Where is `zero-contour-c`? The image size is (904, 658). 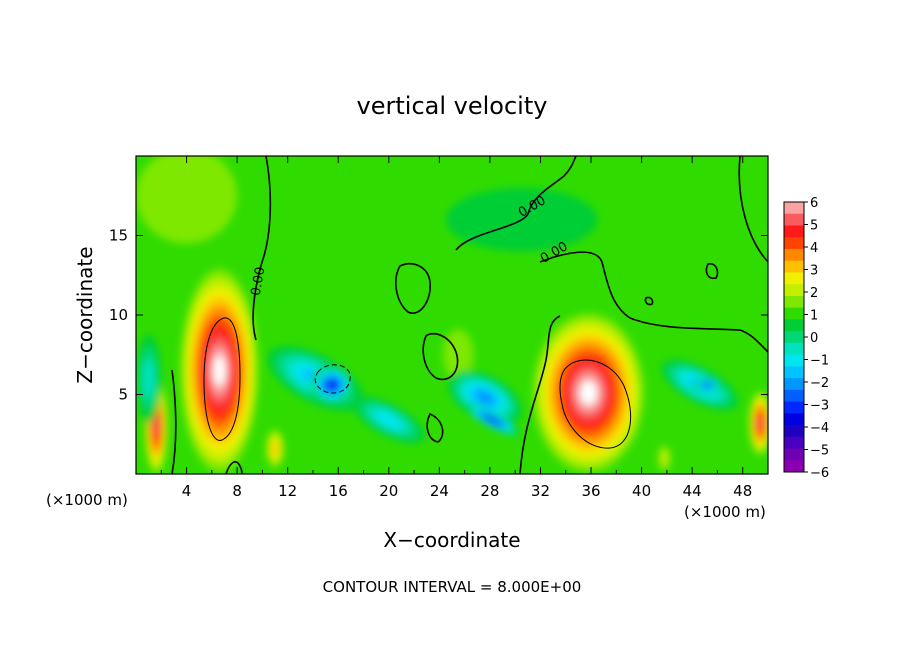 zero-contour-c is located at coordinates (653, 302).